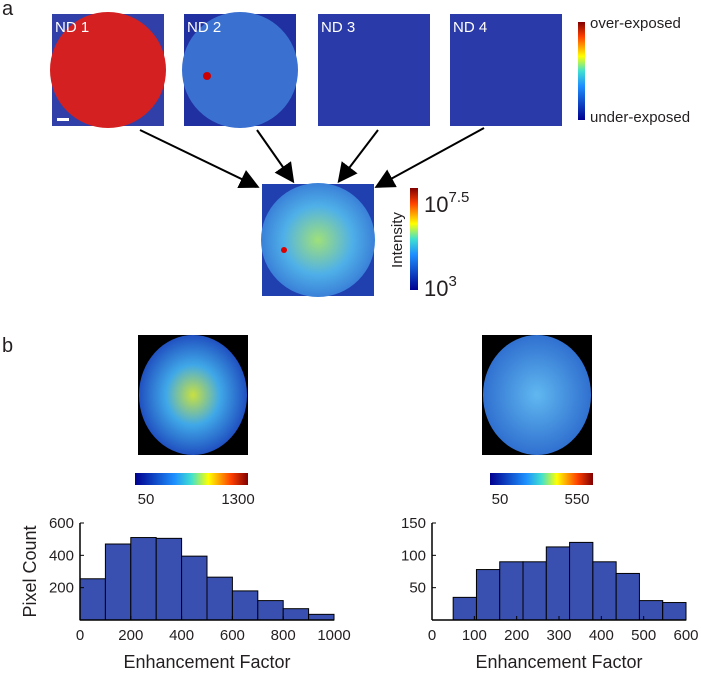 The image size is (702, 696). What do you see at coordinates (397, 240) in the screenshot?
I see `colorbar-title: Intensity` at bounding box center [397, 240].